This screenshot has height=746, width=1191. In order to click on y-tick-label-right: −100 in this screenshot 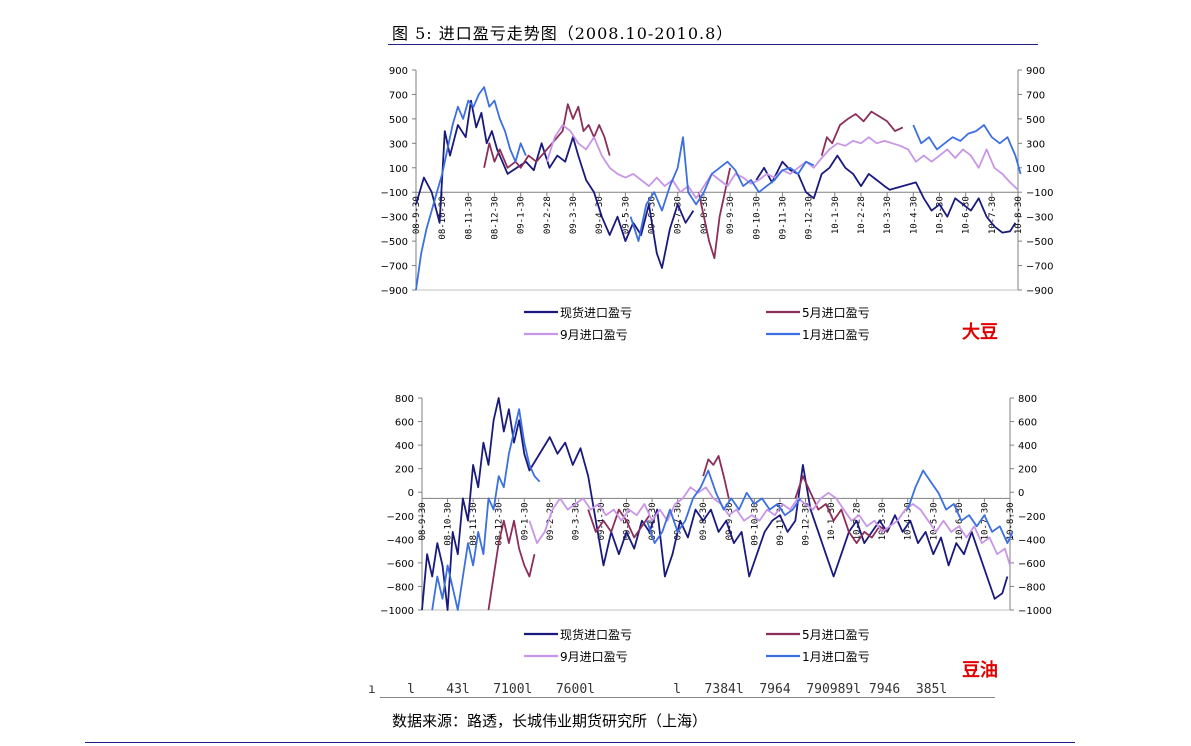, I will do `click(1039, 193)`.